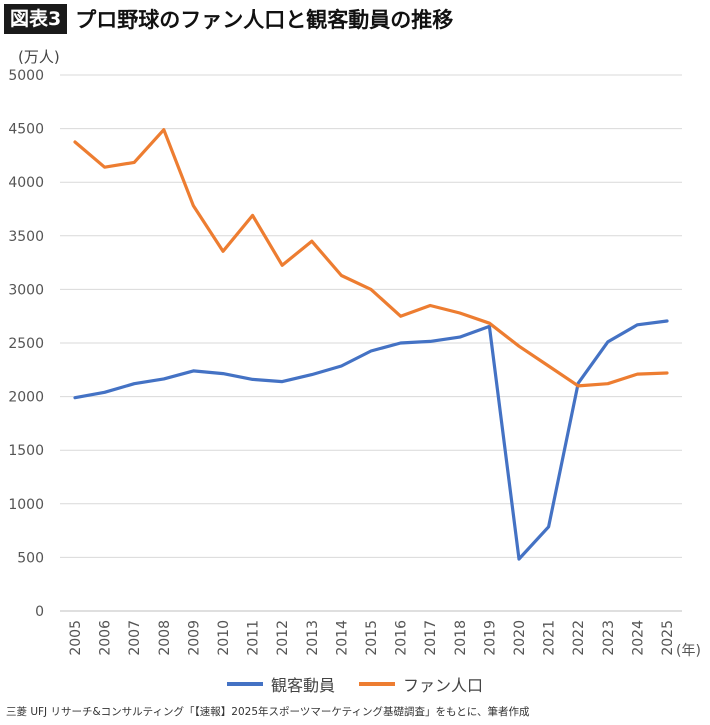  I want to click on y-tick-label: 3500, so click(26, 237).